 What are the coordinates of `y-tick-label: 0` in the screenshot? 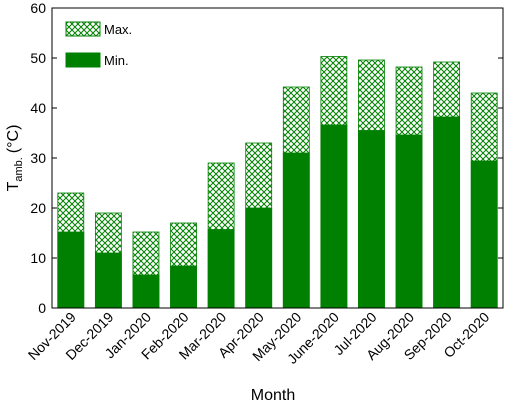 It's located at (42, 308).